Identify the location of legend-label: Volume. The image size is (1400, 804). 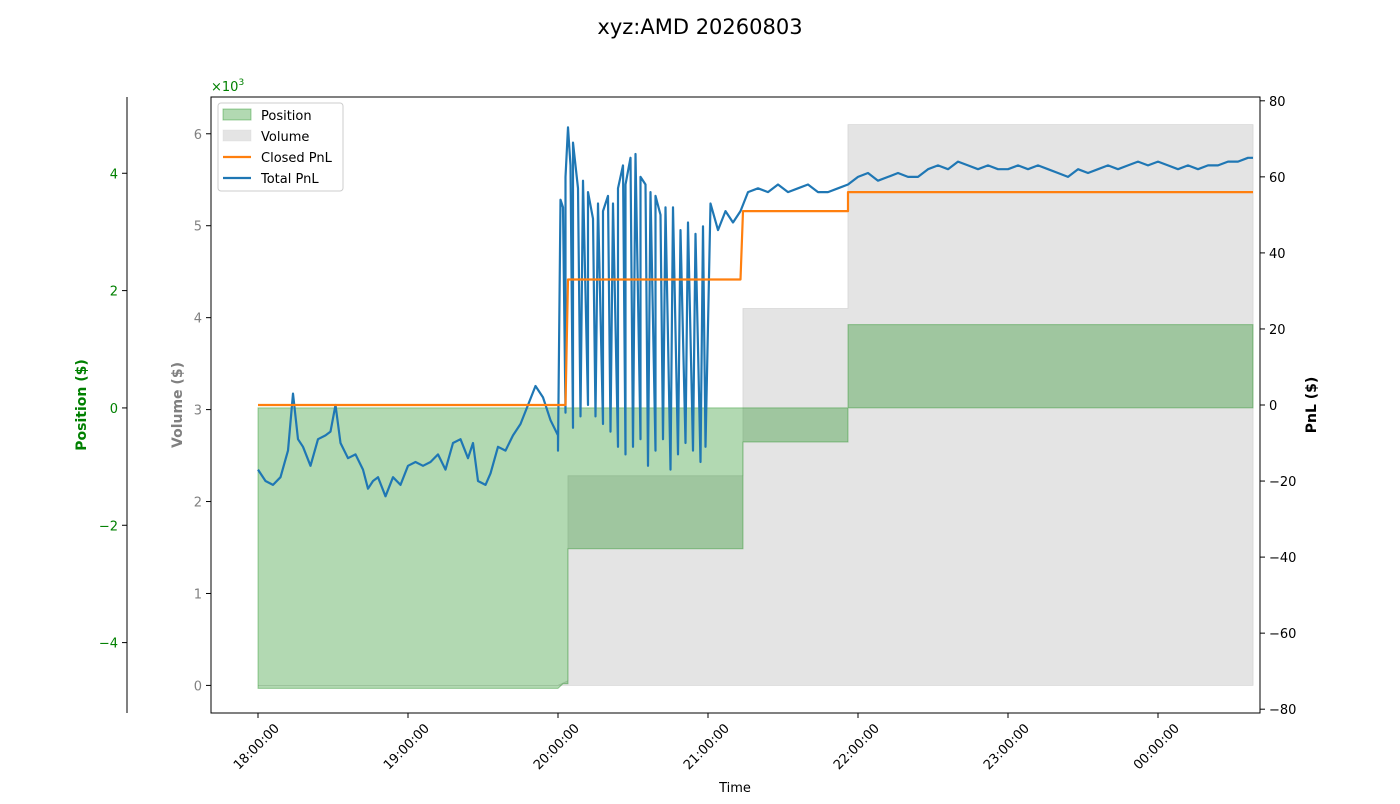
(285, 137).